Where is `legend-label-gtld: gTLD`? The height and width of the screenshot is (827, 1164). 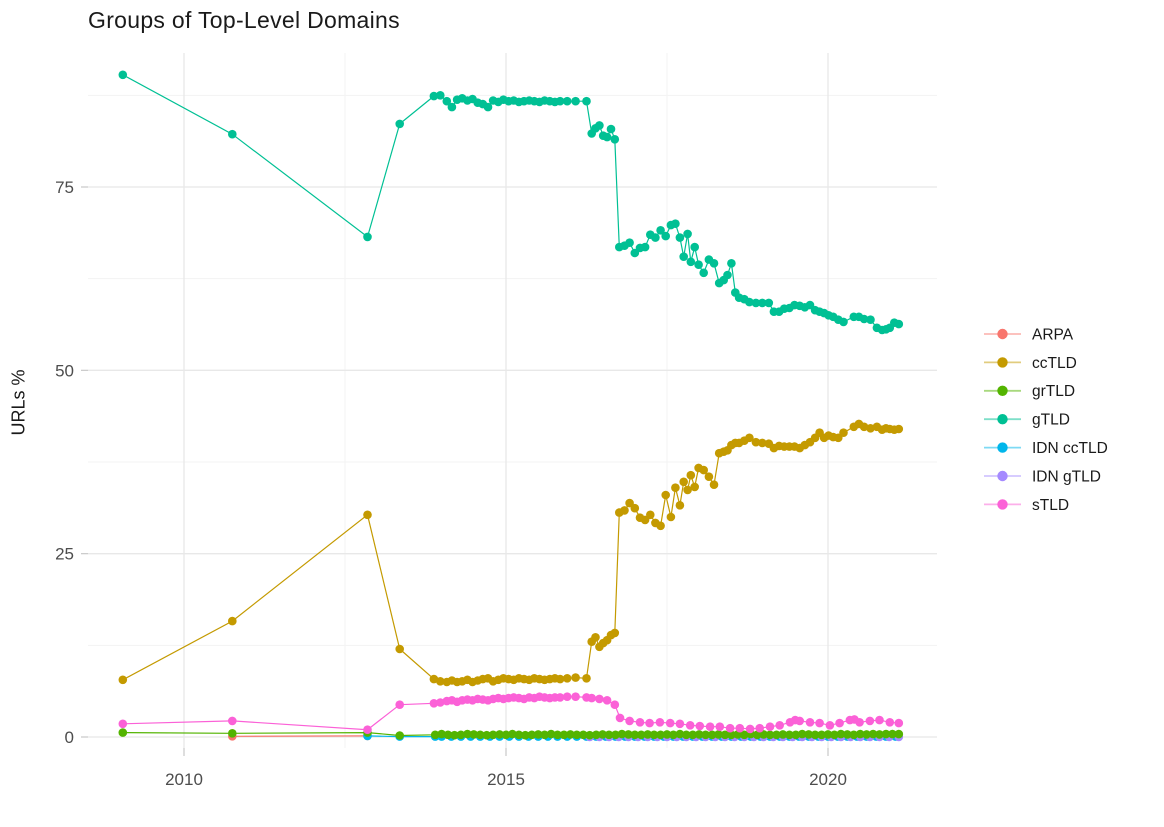 legend-label-gtld: gTLD is located at coordinates (1051, 420).